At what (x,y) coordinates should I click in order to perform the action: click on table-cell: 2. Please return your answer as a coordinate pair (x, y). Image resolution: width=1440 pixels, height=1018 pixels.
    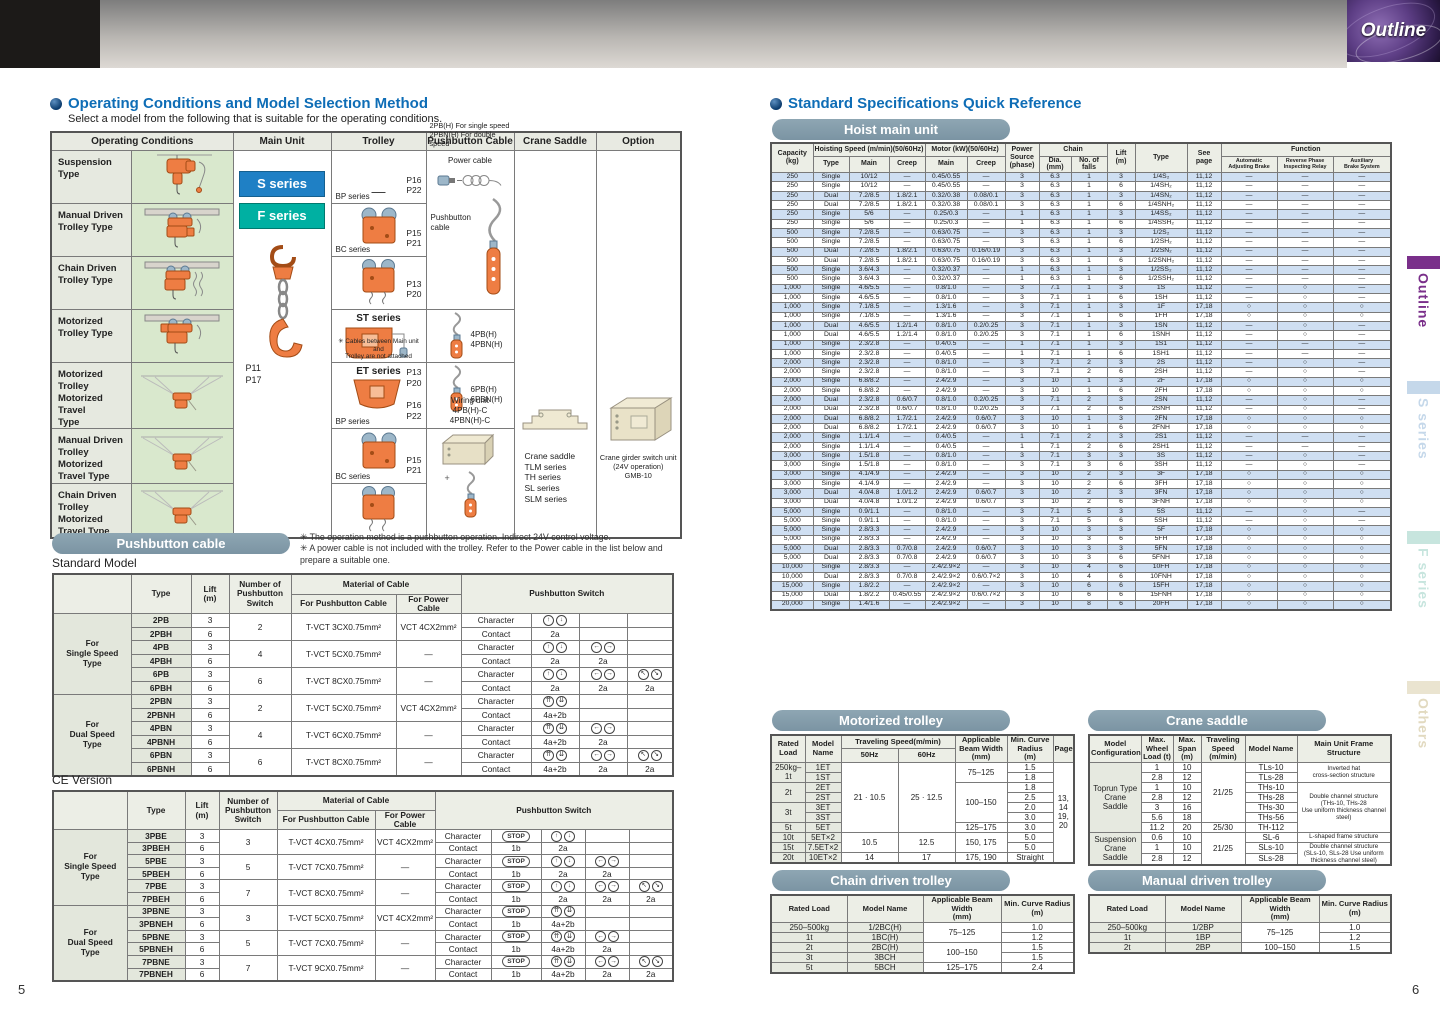
    Looking at the image, I should click on (1089, 437).